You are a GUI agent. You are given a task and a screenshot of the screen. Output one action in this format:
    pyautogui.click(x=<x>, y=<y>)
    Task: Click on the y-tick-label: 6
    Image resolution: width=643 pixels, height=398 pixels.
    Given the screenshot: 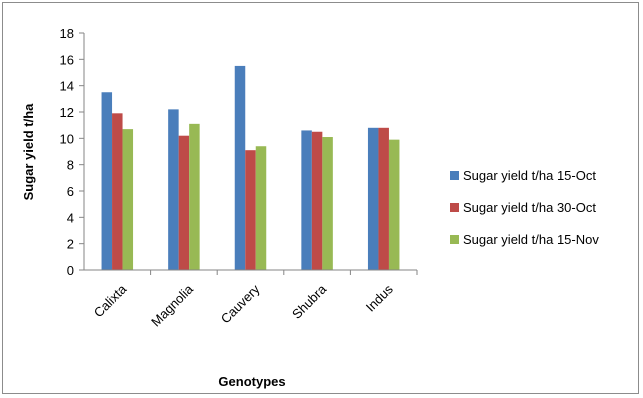 What is the action you would take?
    pyautogui.click(x=70, y=191)
    